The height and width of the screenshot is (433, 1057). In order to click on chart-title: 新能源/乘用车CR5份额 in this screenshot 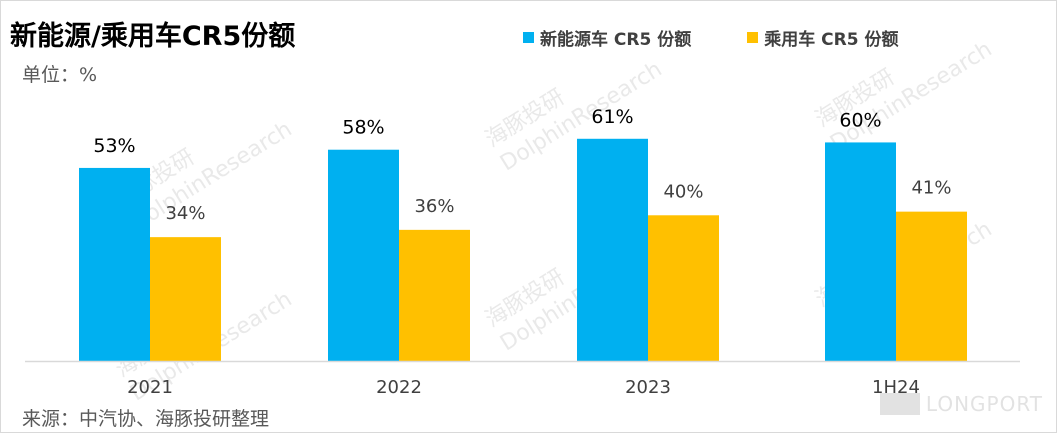, I will do `click(153, 36)`.